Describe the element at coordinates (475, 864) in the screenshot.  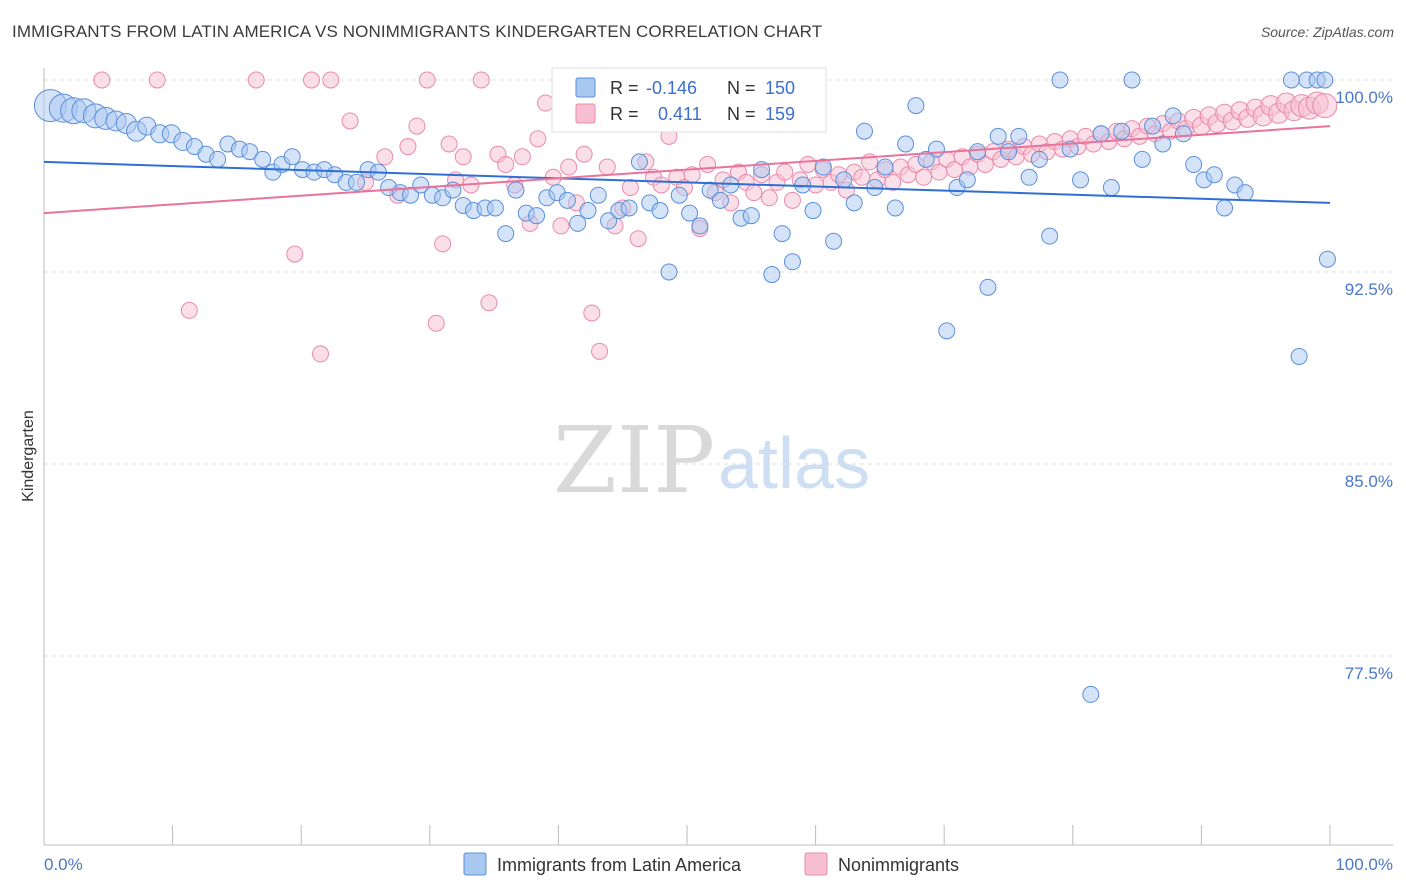
I see `legend-blue-swatch` at that location.